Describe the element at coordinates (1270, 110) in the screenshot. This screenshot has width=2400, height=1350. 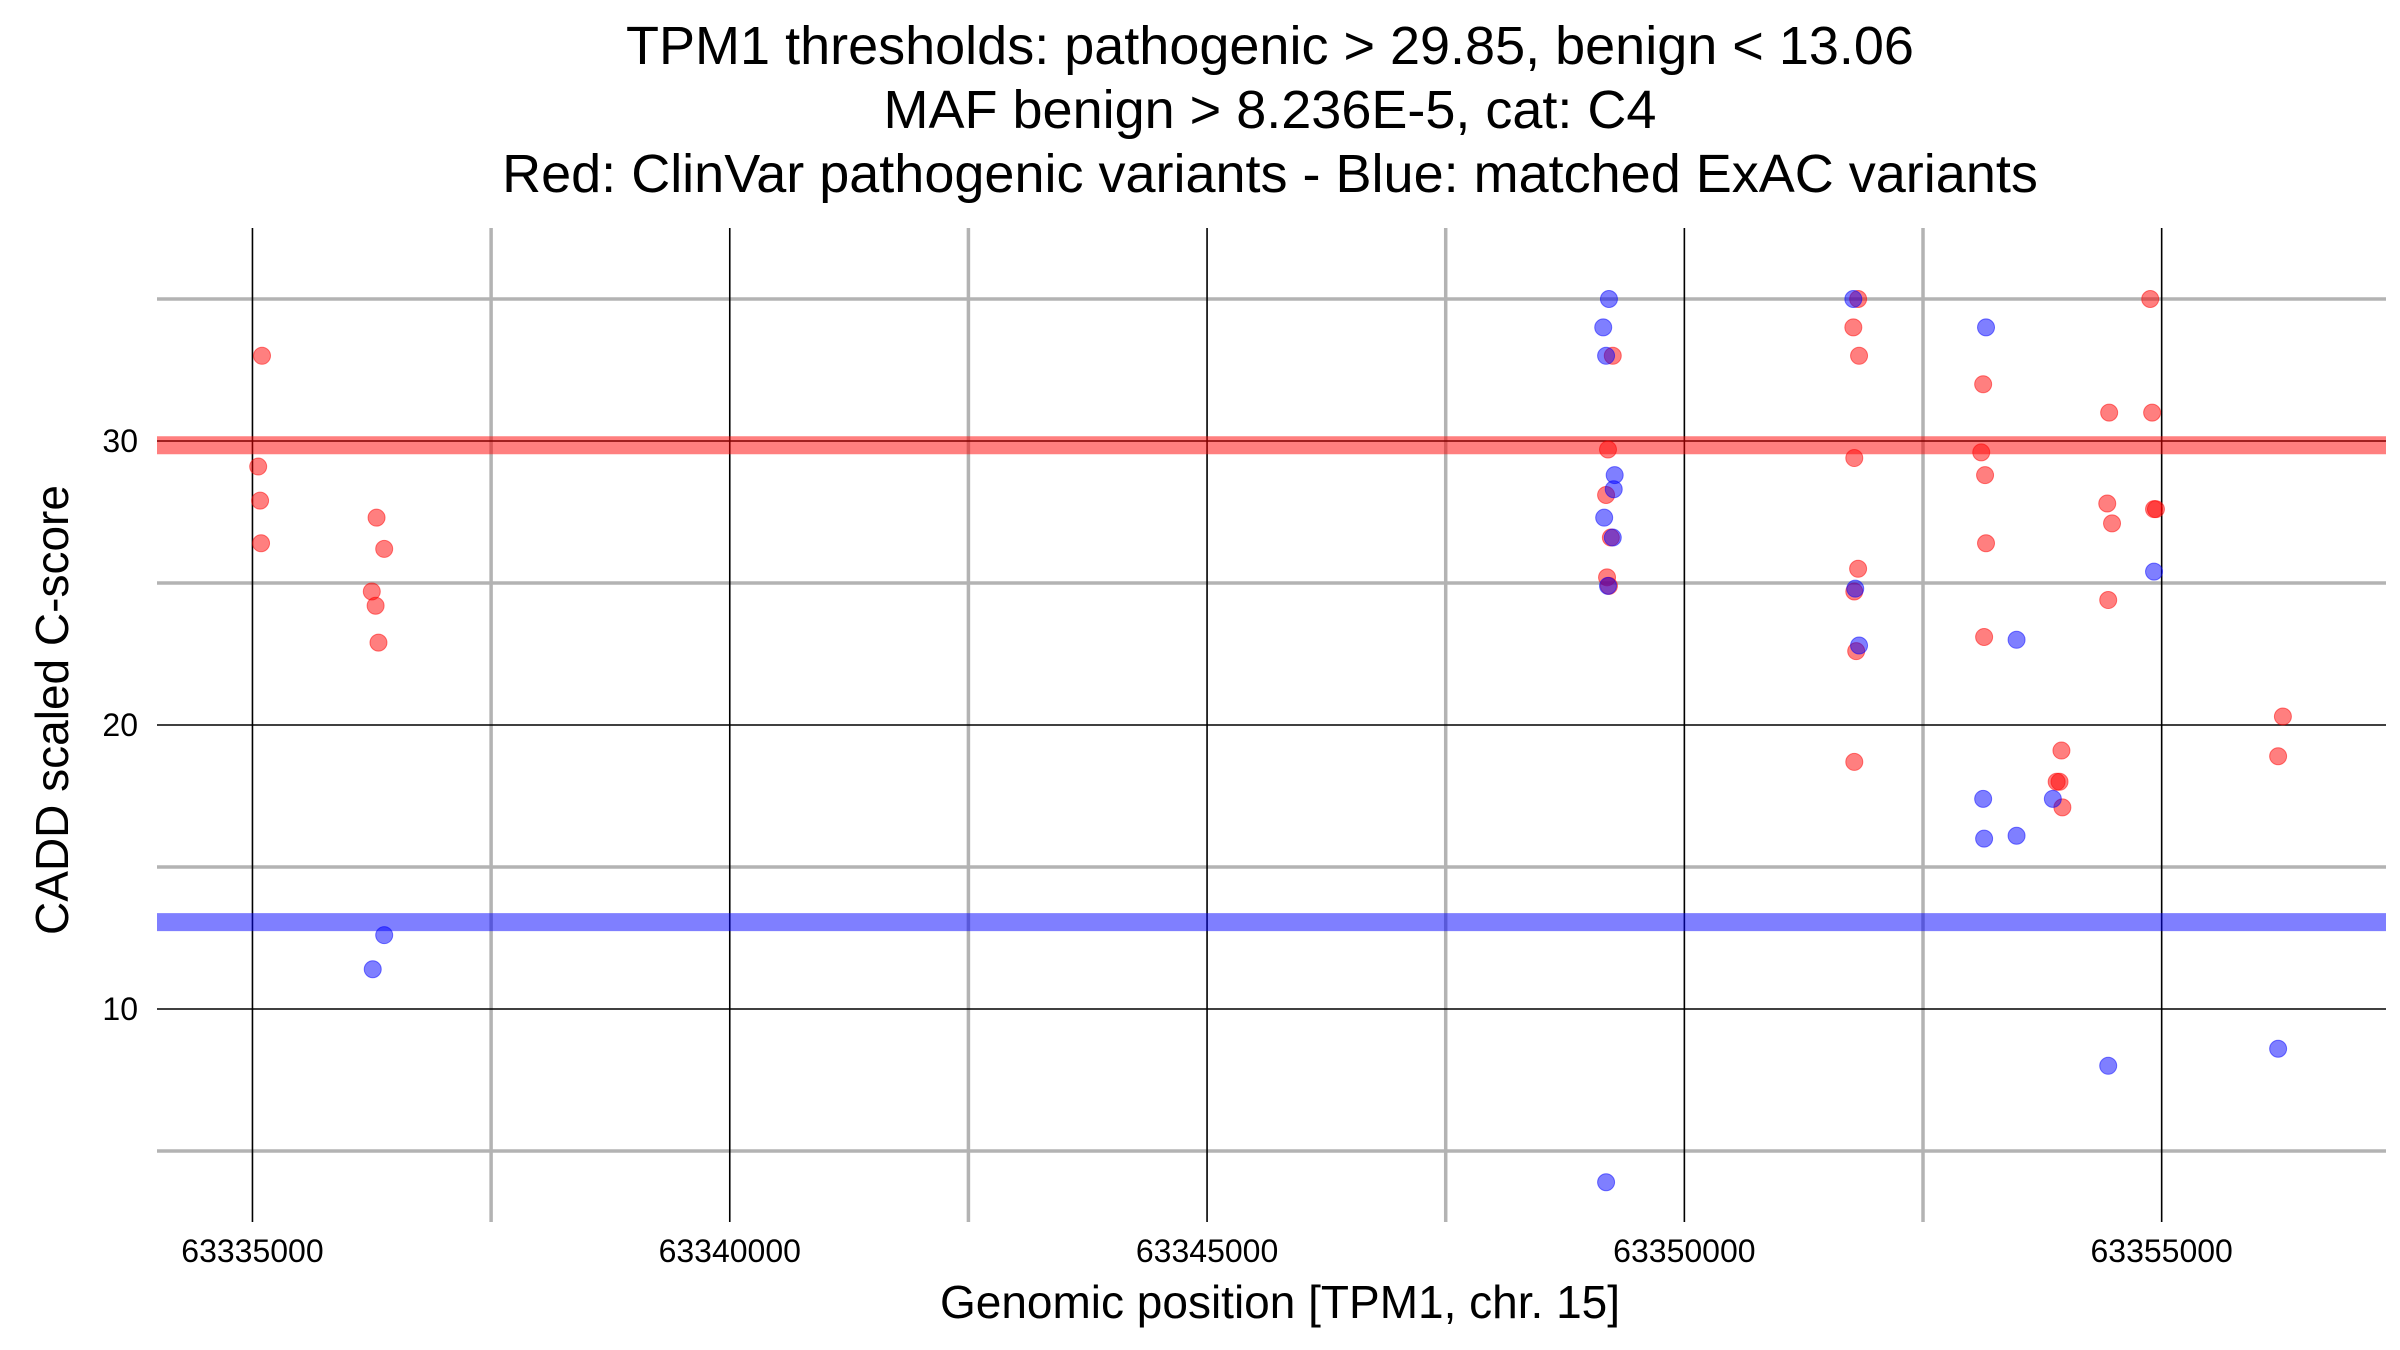
I see `chart-title-line-2: MAF benign > 8.236E-5, cat: C4` at that location.